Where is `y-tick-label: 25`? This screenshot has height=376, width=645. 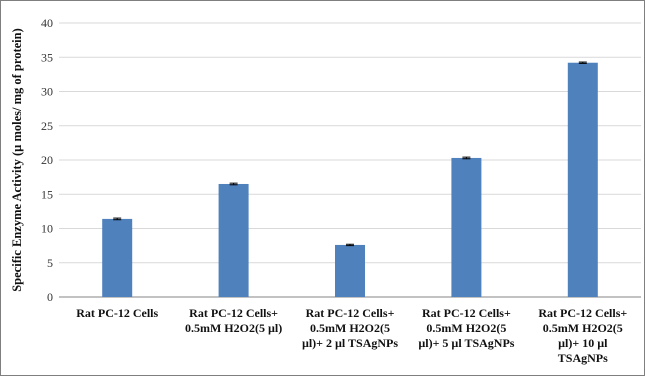
y-tick-label: 25 is located at coordinates (47, 126).